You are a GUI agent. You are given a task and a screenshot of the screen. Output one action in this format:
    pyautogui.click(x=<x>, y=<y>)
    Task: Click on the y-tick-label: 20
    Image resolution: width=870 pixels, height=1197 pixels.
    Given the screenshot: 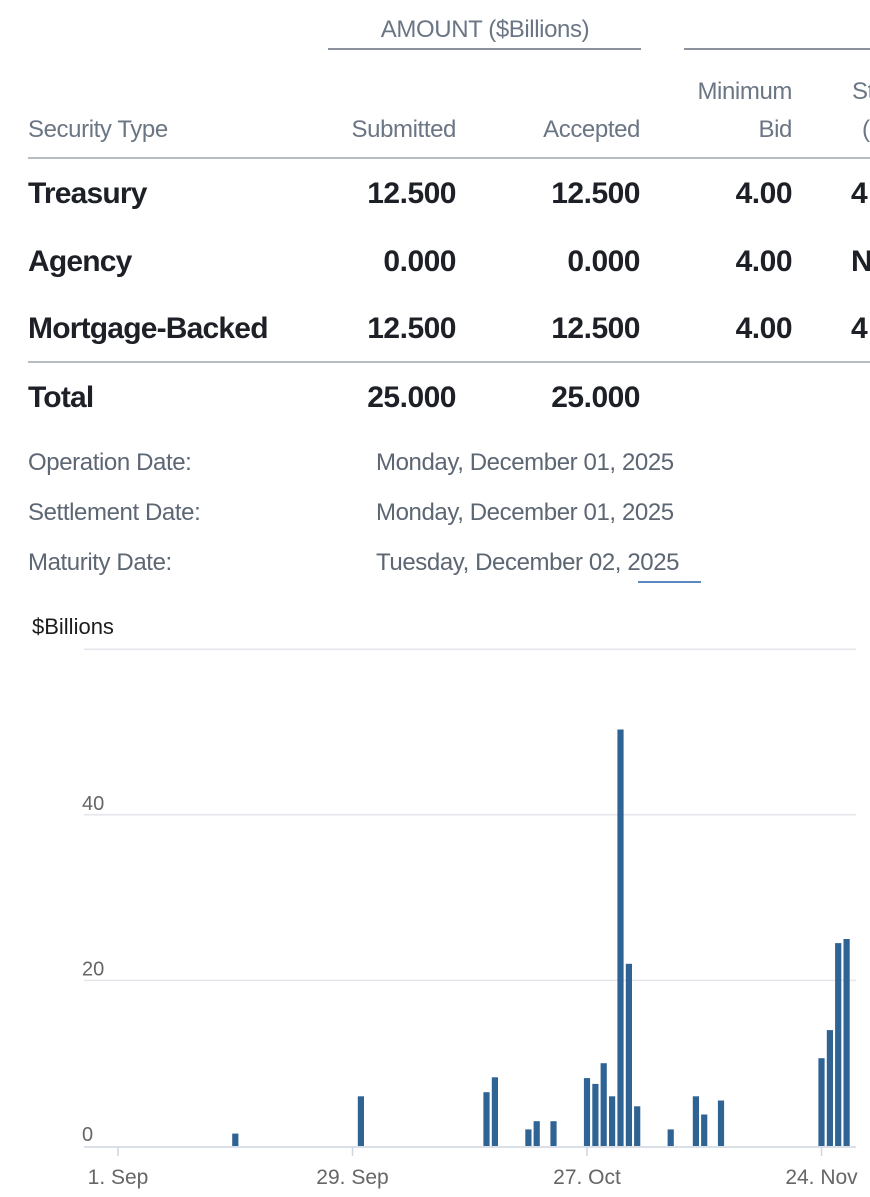 What is the action you would take?
    pyautogui.click(x=93, y=969)
    